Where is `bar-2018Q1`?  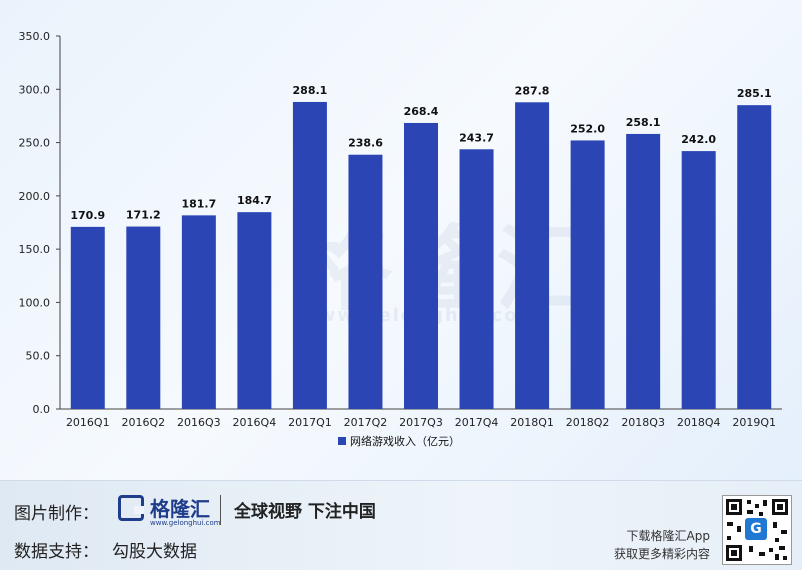 bar-2018Q1 is located at coordinates (532, 256).